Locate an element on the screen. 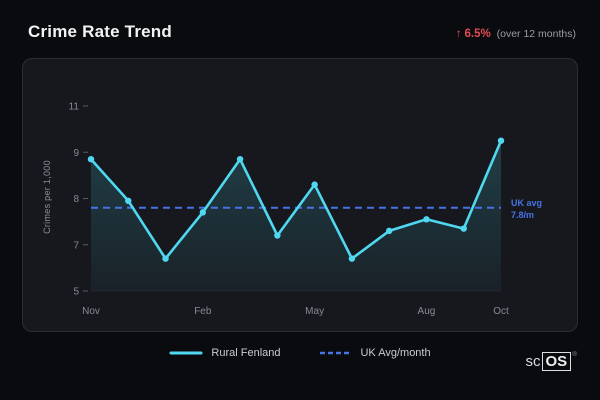  svg-text: Feb is located at coordinates (203, 311).